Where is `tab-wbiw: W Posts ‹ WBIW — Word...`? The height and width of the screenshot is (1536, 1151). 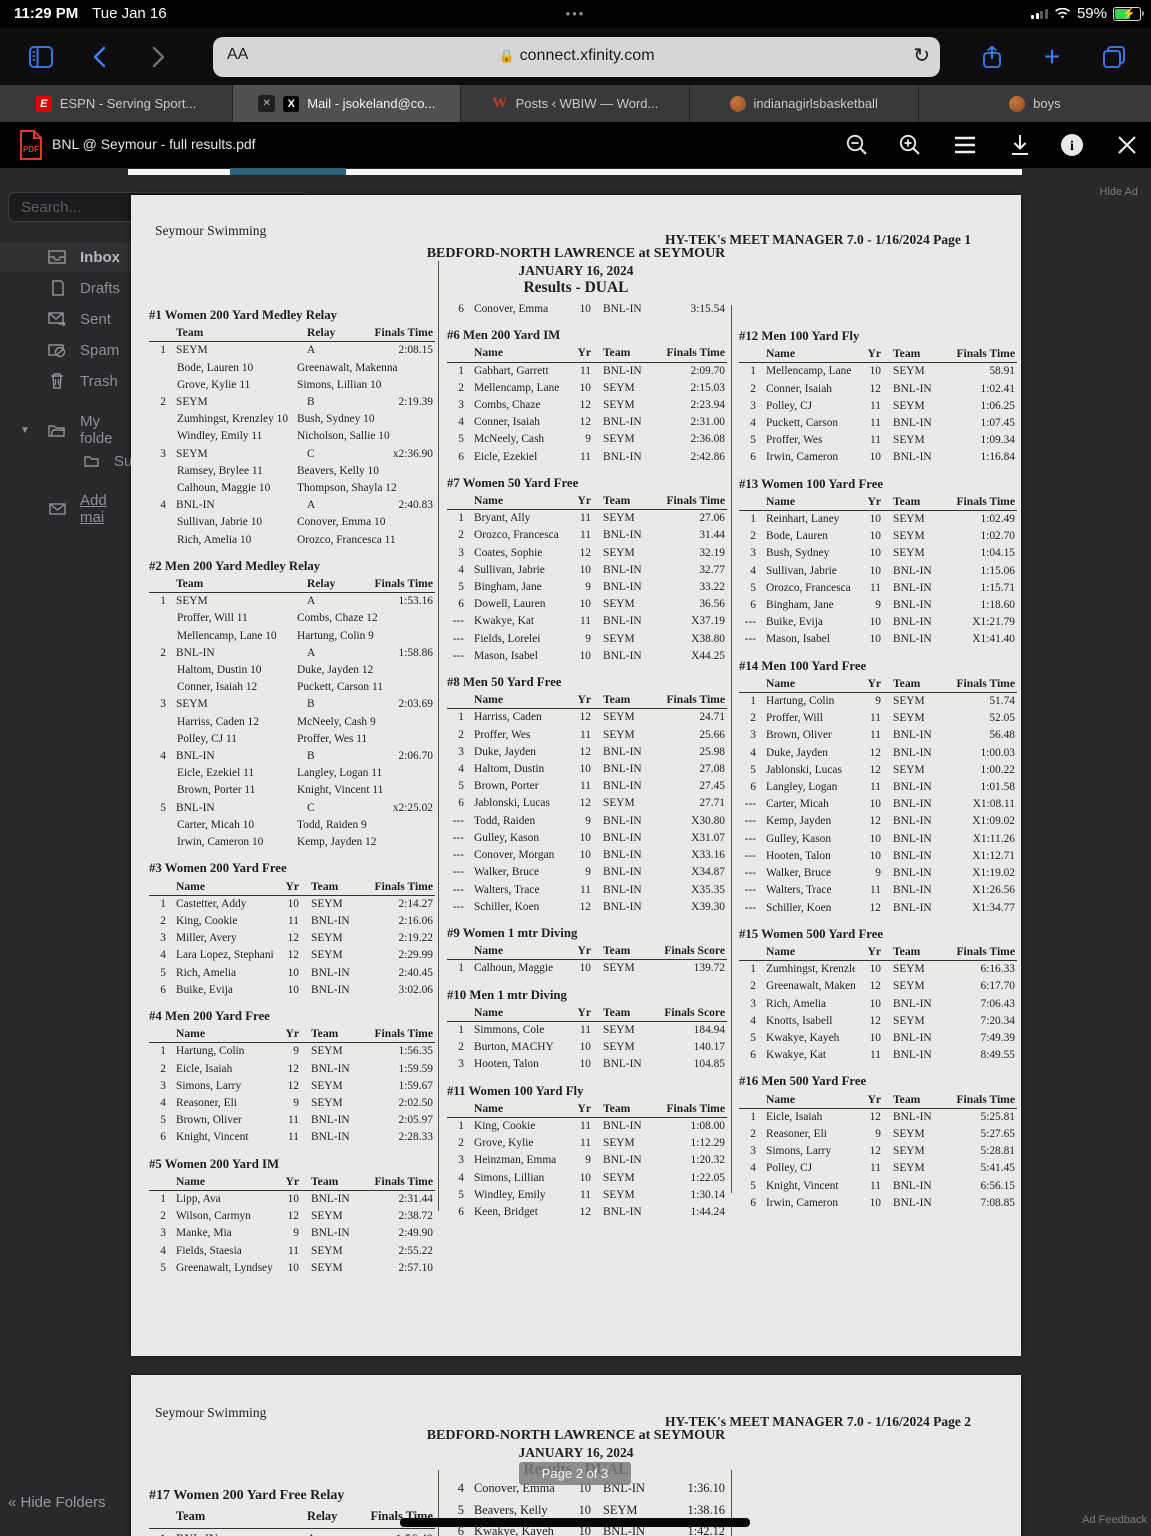 tab-wbiw: W Posts ‹ WBIW — Word... is located at coordinates (575, 103).